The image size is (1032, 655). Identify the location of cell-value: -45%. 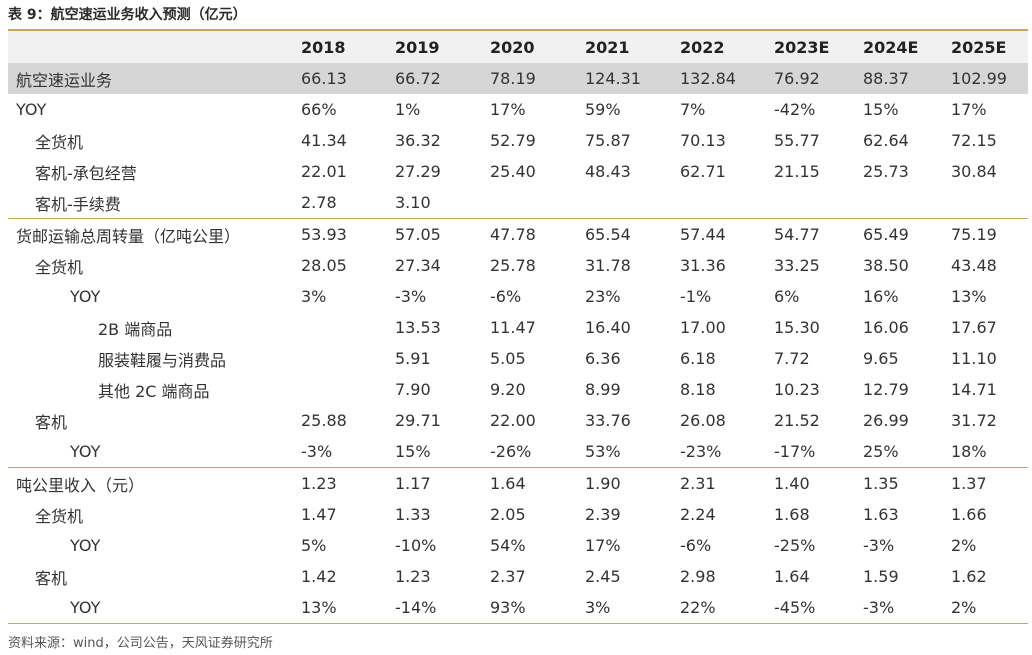
(801, 608).